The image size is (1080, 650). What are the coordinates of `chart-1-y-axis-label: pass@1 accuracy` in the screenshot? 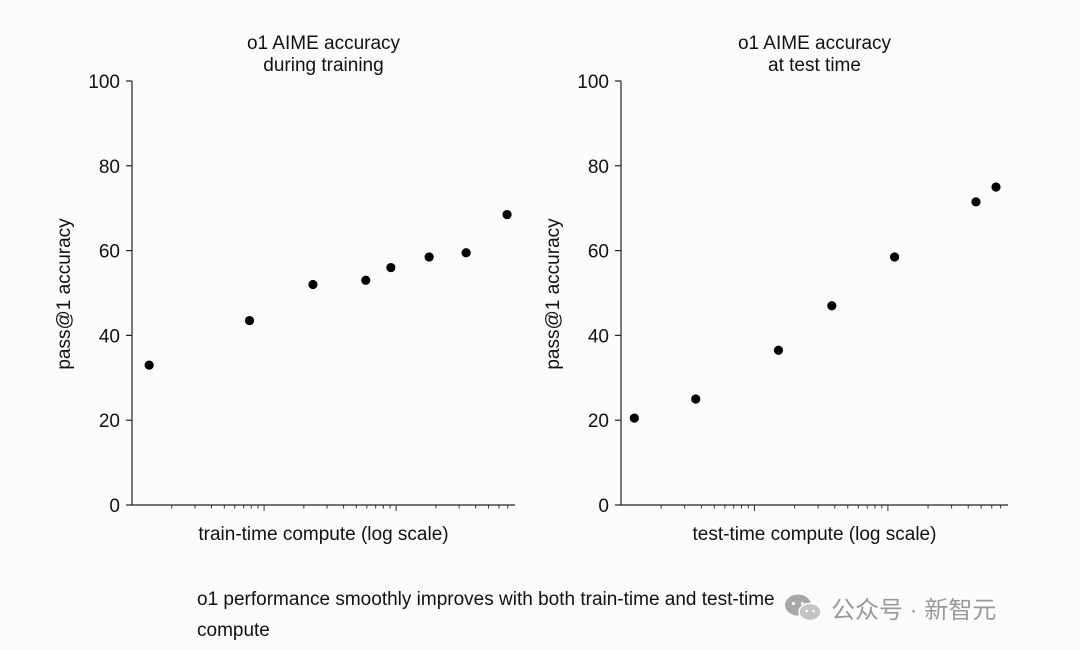 It's located at (64, 294).